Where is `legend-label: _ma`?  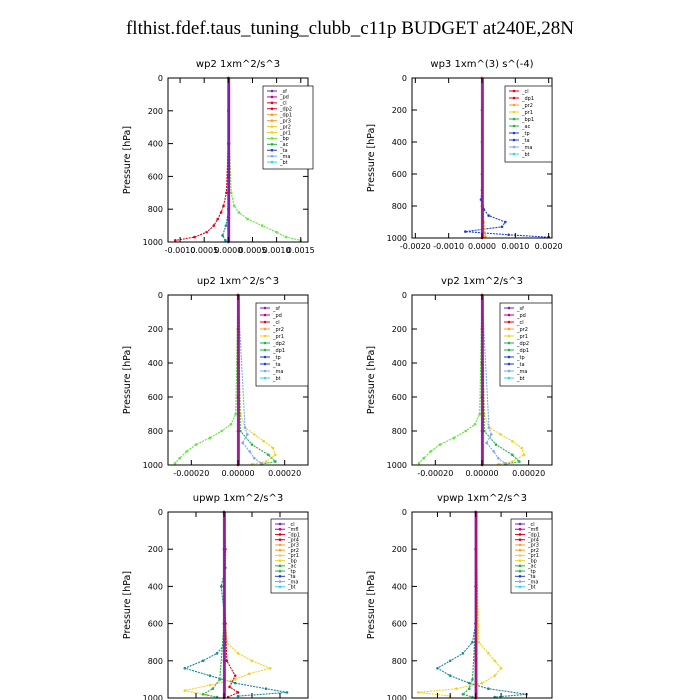
legend-label: _ma is located at coordinates (526, 148).